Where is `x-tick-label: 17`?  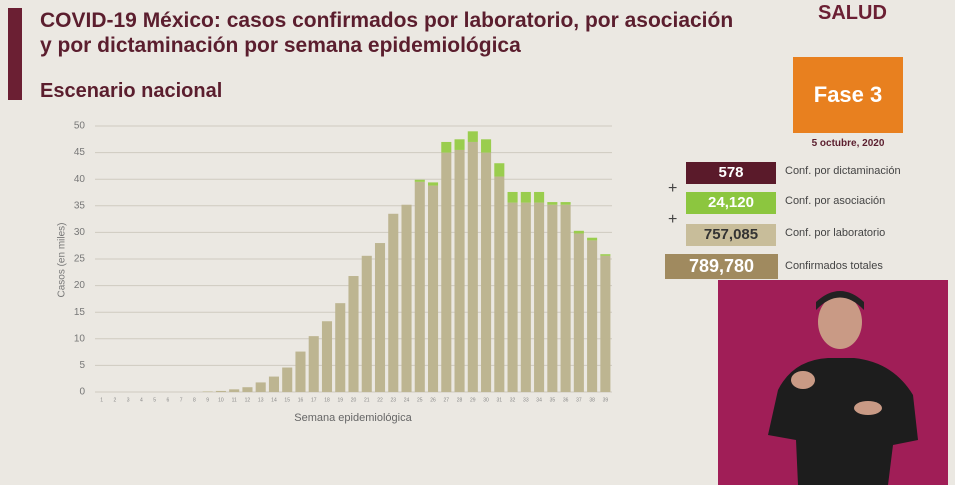 x-tick-label: 17 is located at coordinates (314, 400).